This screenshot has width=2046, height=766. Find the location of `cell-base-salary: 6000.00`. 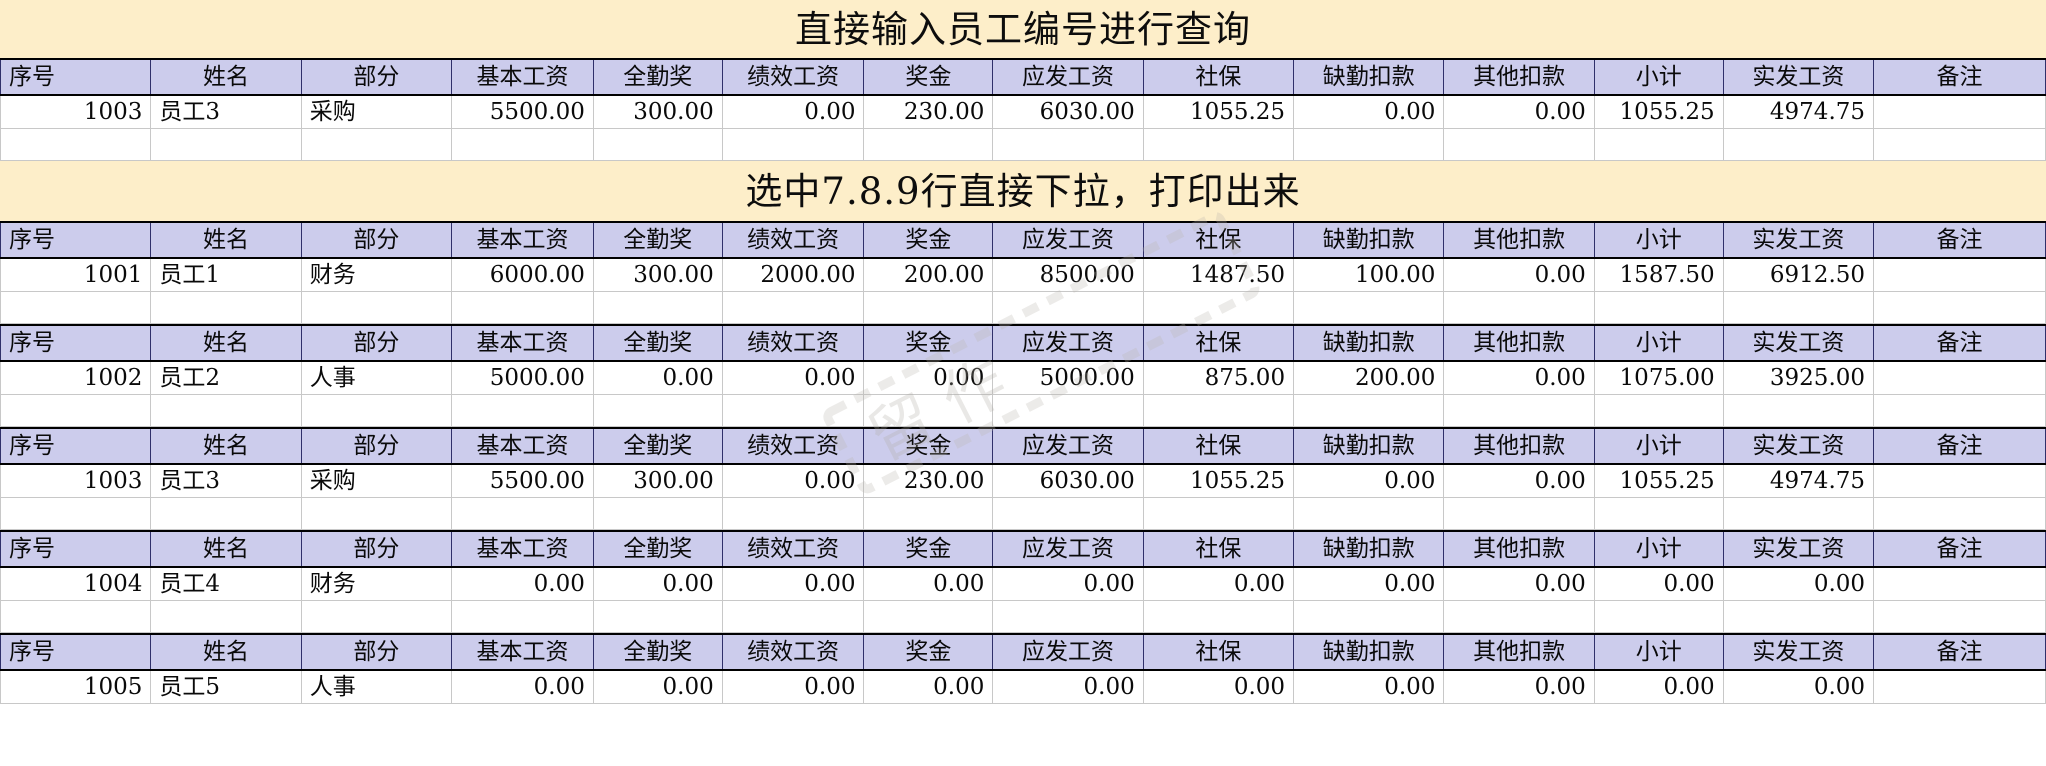

cell-base-salary: 6000.00 is located at coordinates (522, 274).